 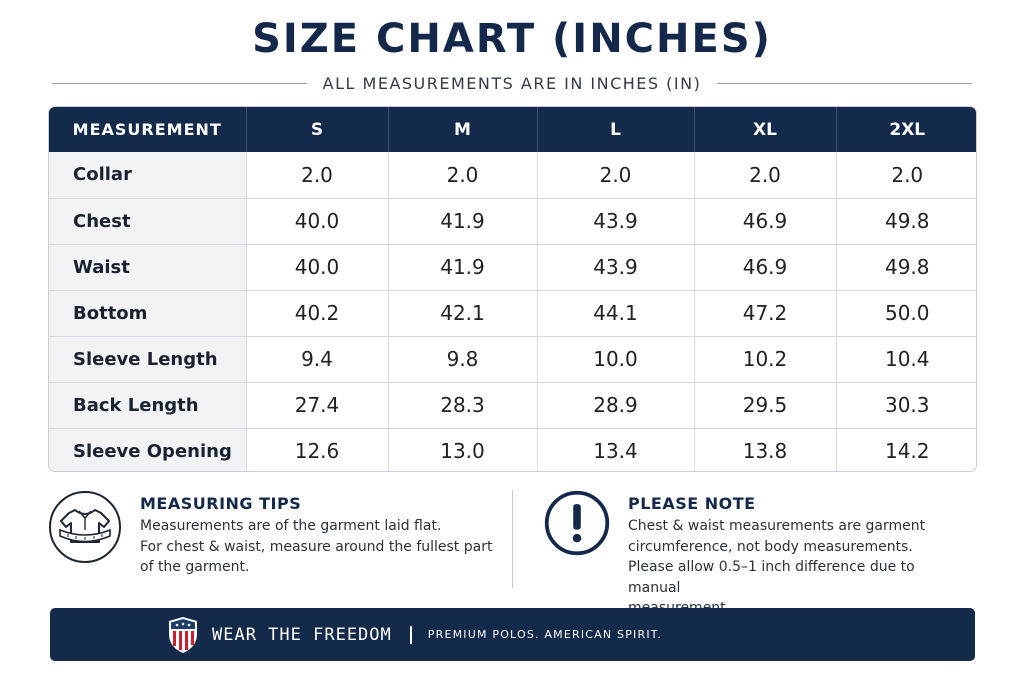 I want to click on table-row: Sleeve Opening 12.6 13.0 13.4 13.8 14.2, so click(x=512, y=449).